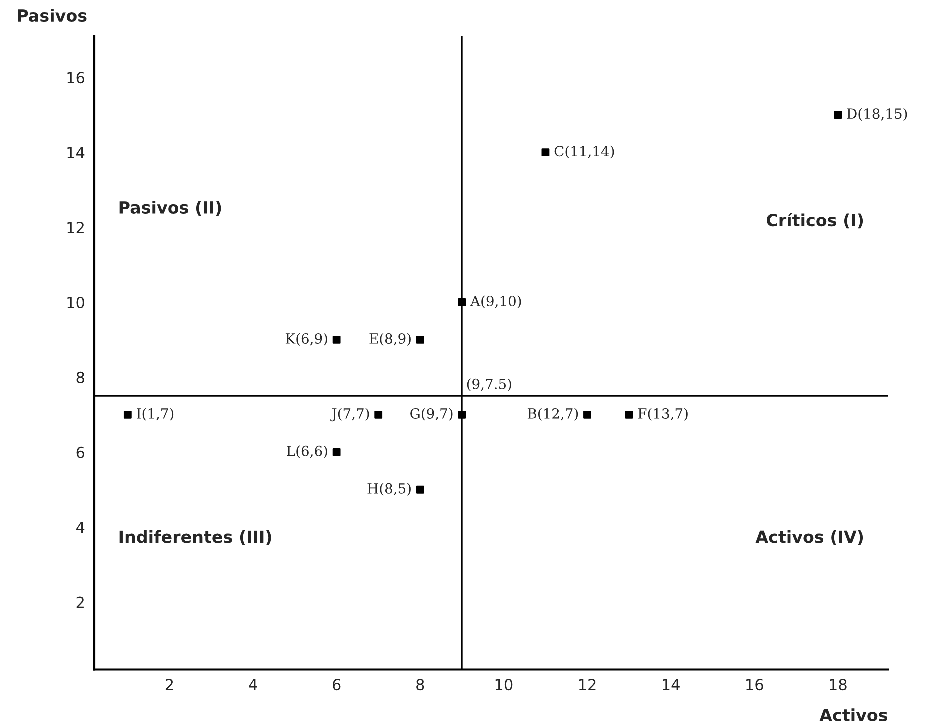 This screenshot has width=945, height=728. I want to click on annotation: Pasivos (II), so click(171, 208).